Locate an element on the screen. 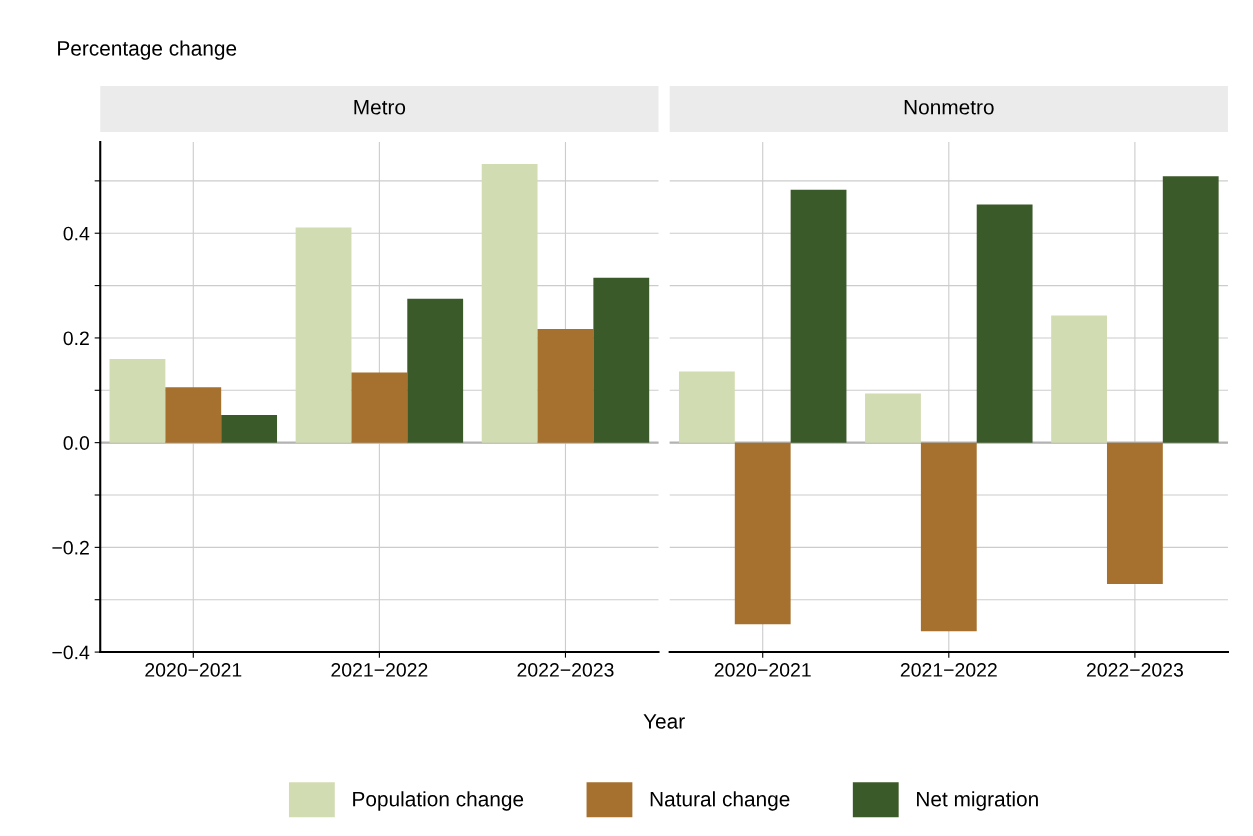 Image resolution: width=1253 pixels, height=836 pixels. y-tick-label: 0.2 is located at coordinates (76, 338).